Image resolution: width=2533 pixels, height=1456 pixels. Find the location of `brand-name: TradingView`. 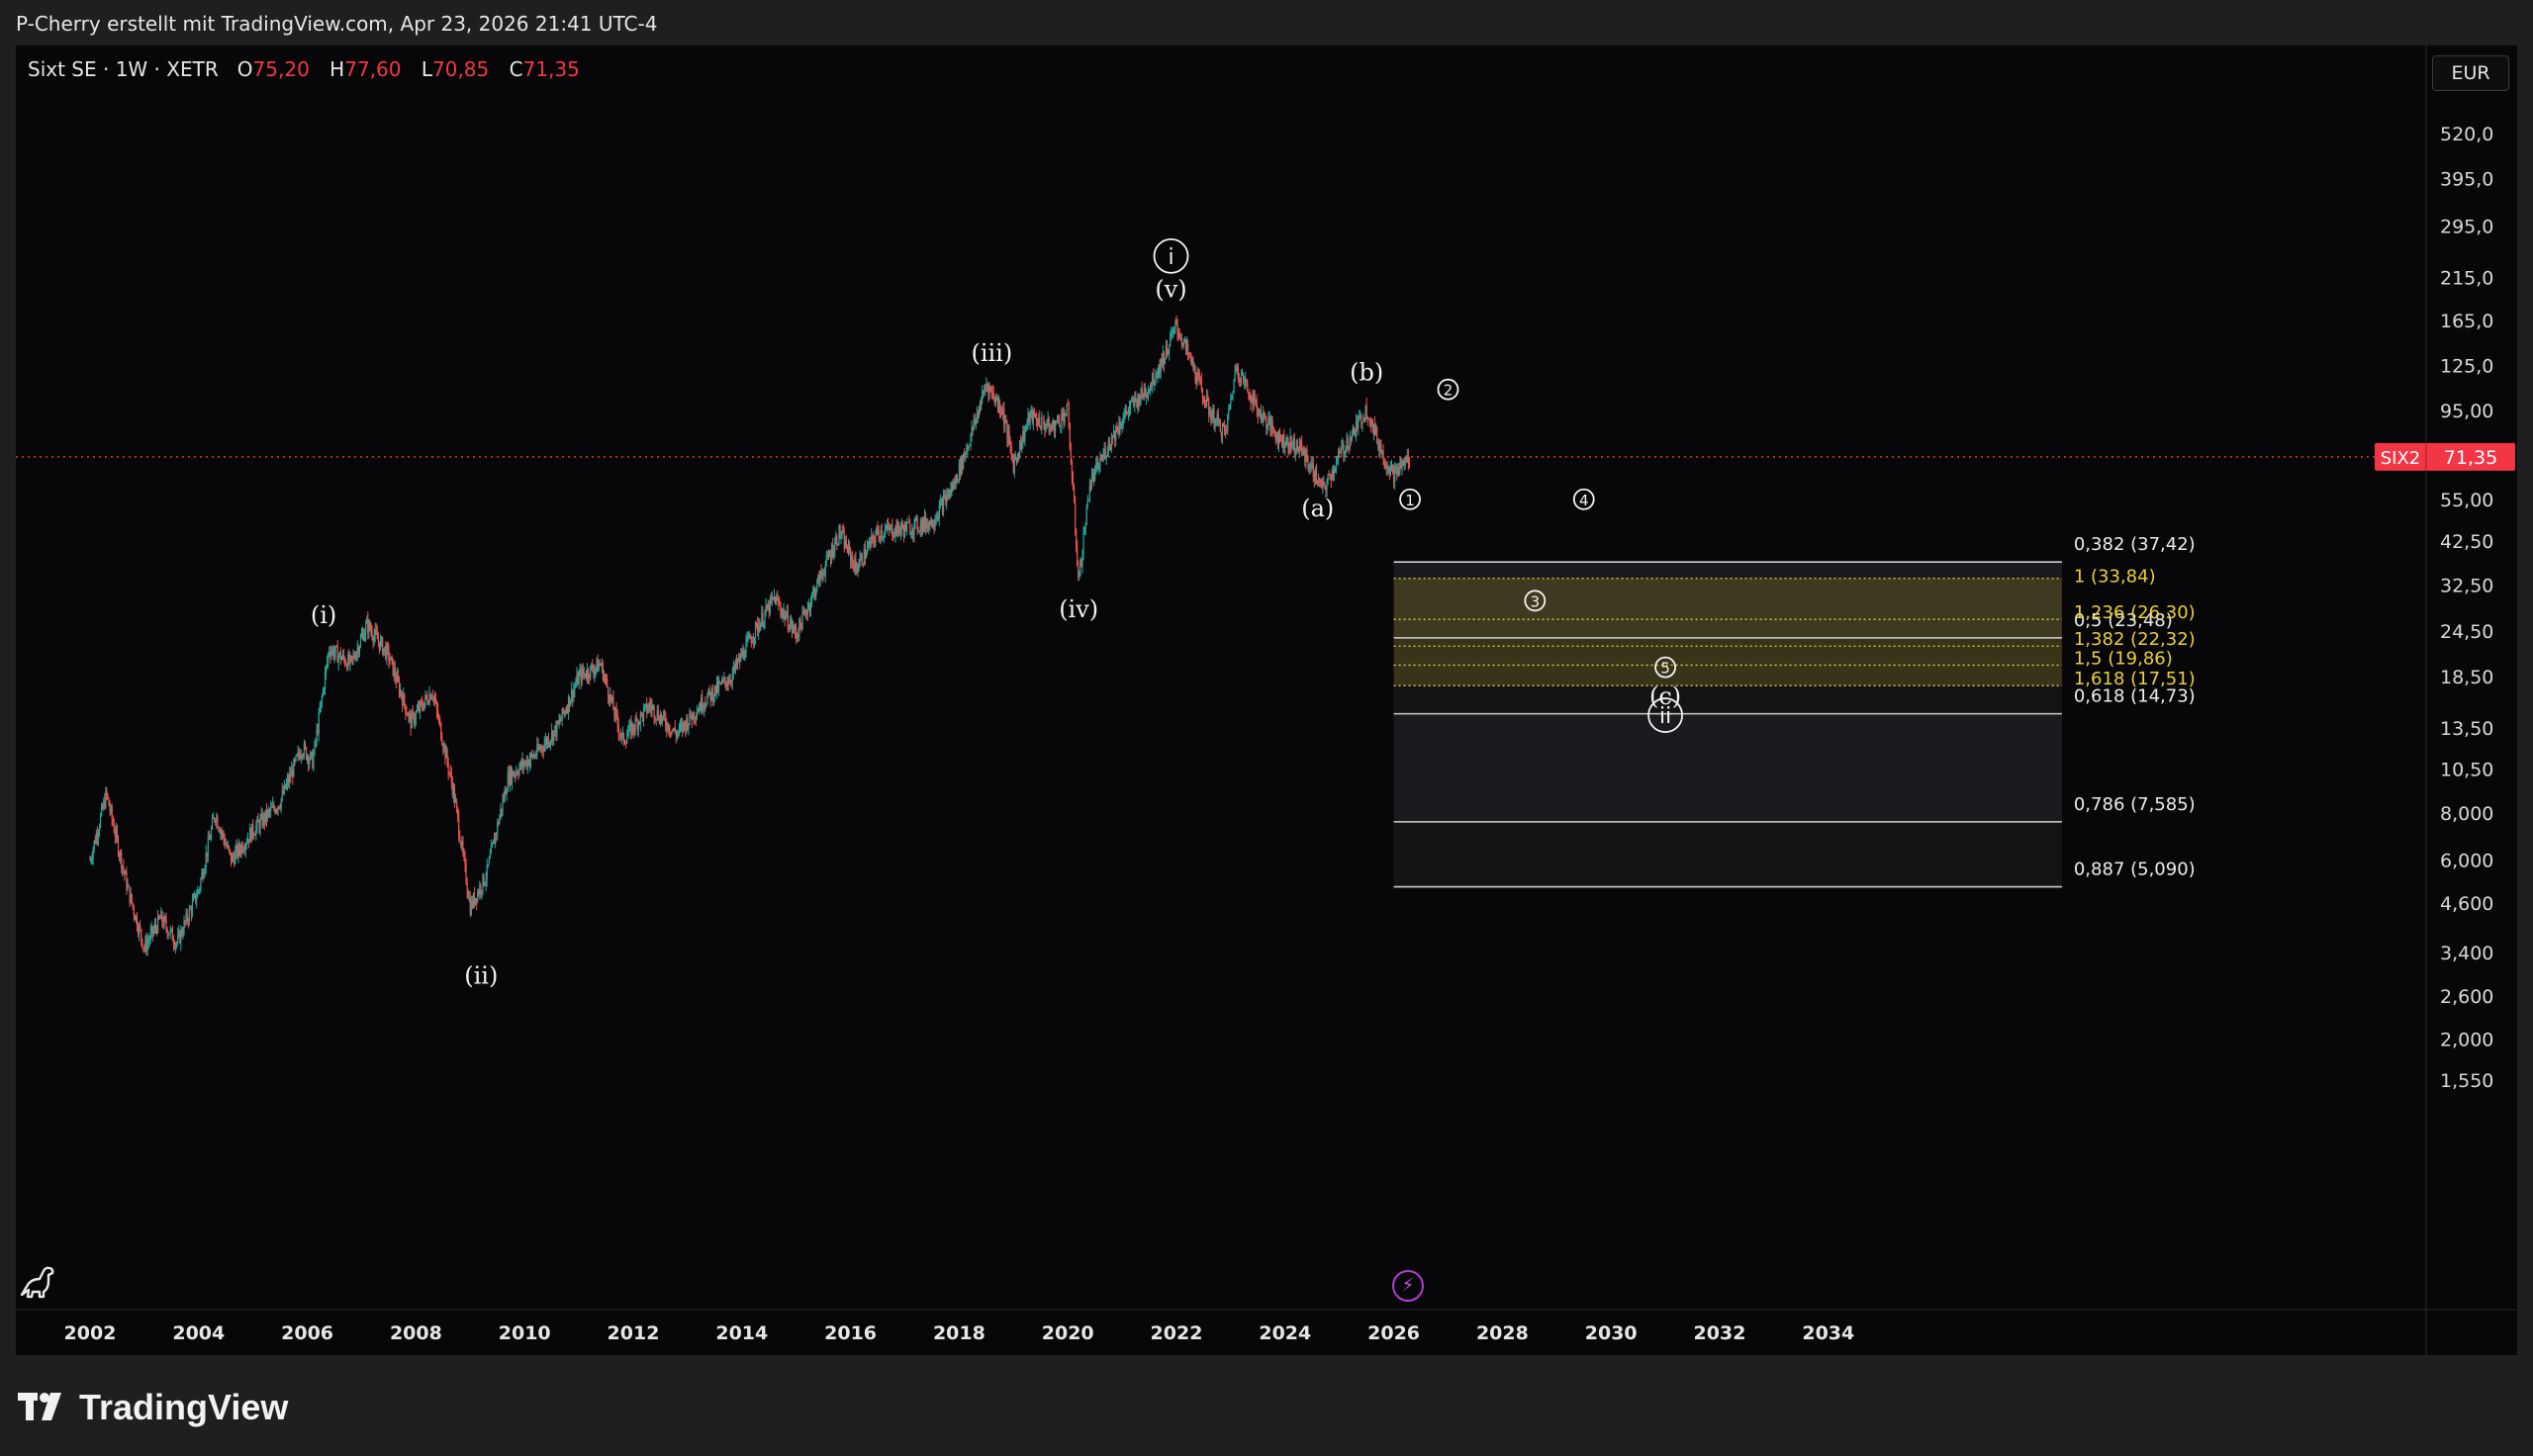

brand-name: TradingView is located at coordinates (184, 1407).